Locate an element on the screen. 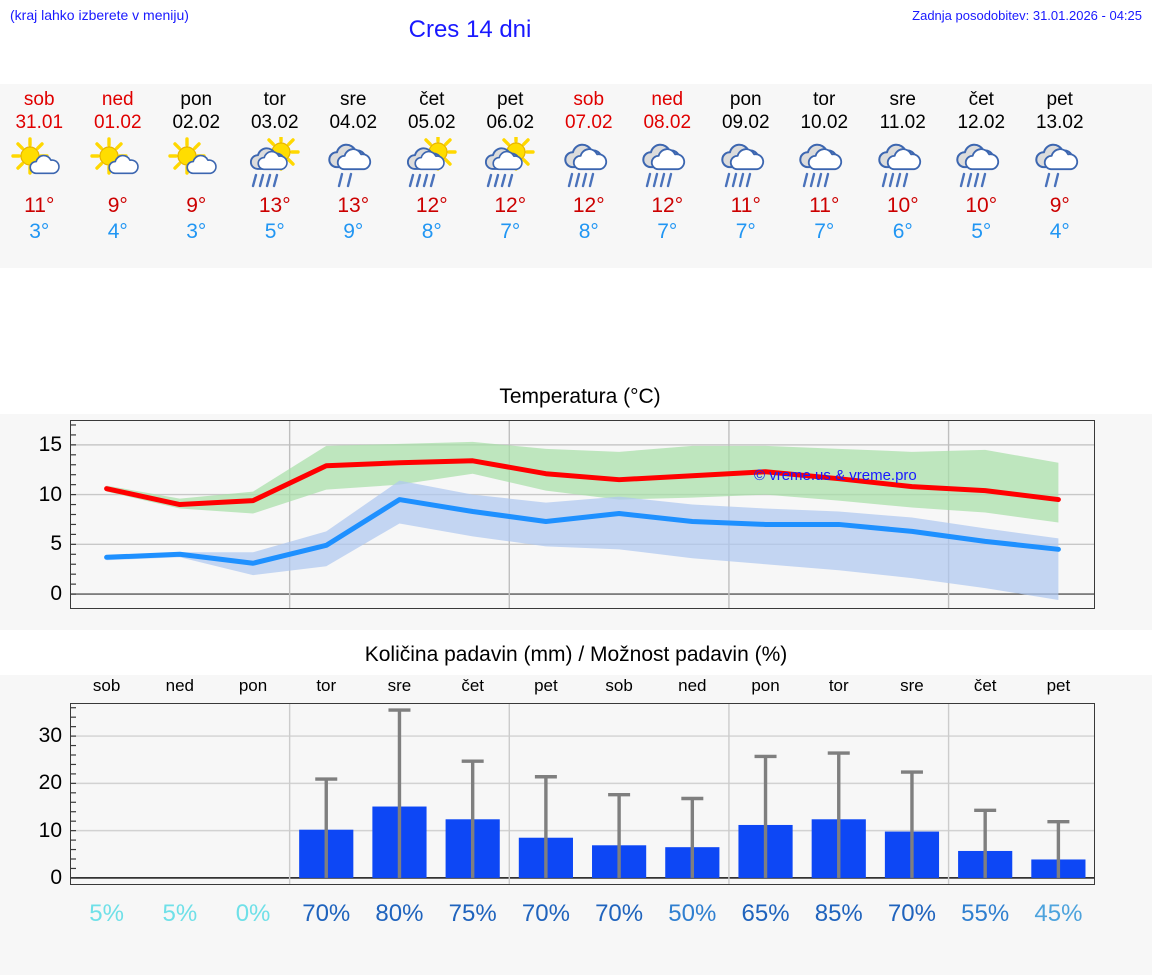  forecast-day-column: ned 01.02 9° 4° is located at coordinates (118, 176).